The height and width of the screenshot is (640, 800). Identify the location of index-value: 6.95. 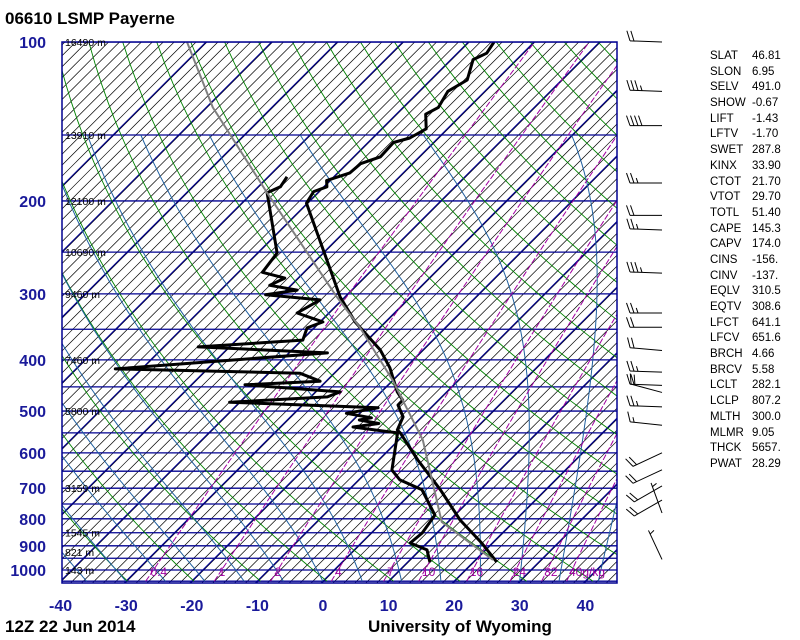
(763, 71).